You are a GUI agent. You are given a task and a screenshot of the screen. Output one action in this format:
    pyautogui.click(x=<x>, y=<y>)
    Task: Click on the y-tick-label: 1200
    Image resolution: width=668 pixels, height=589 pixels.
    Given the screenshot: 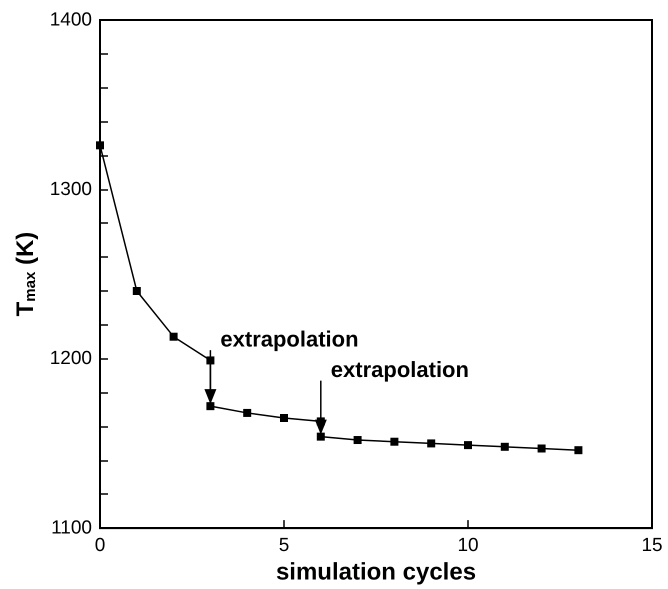 What is the action you would take?
    pyautogui.click(x=71, y=359)
    